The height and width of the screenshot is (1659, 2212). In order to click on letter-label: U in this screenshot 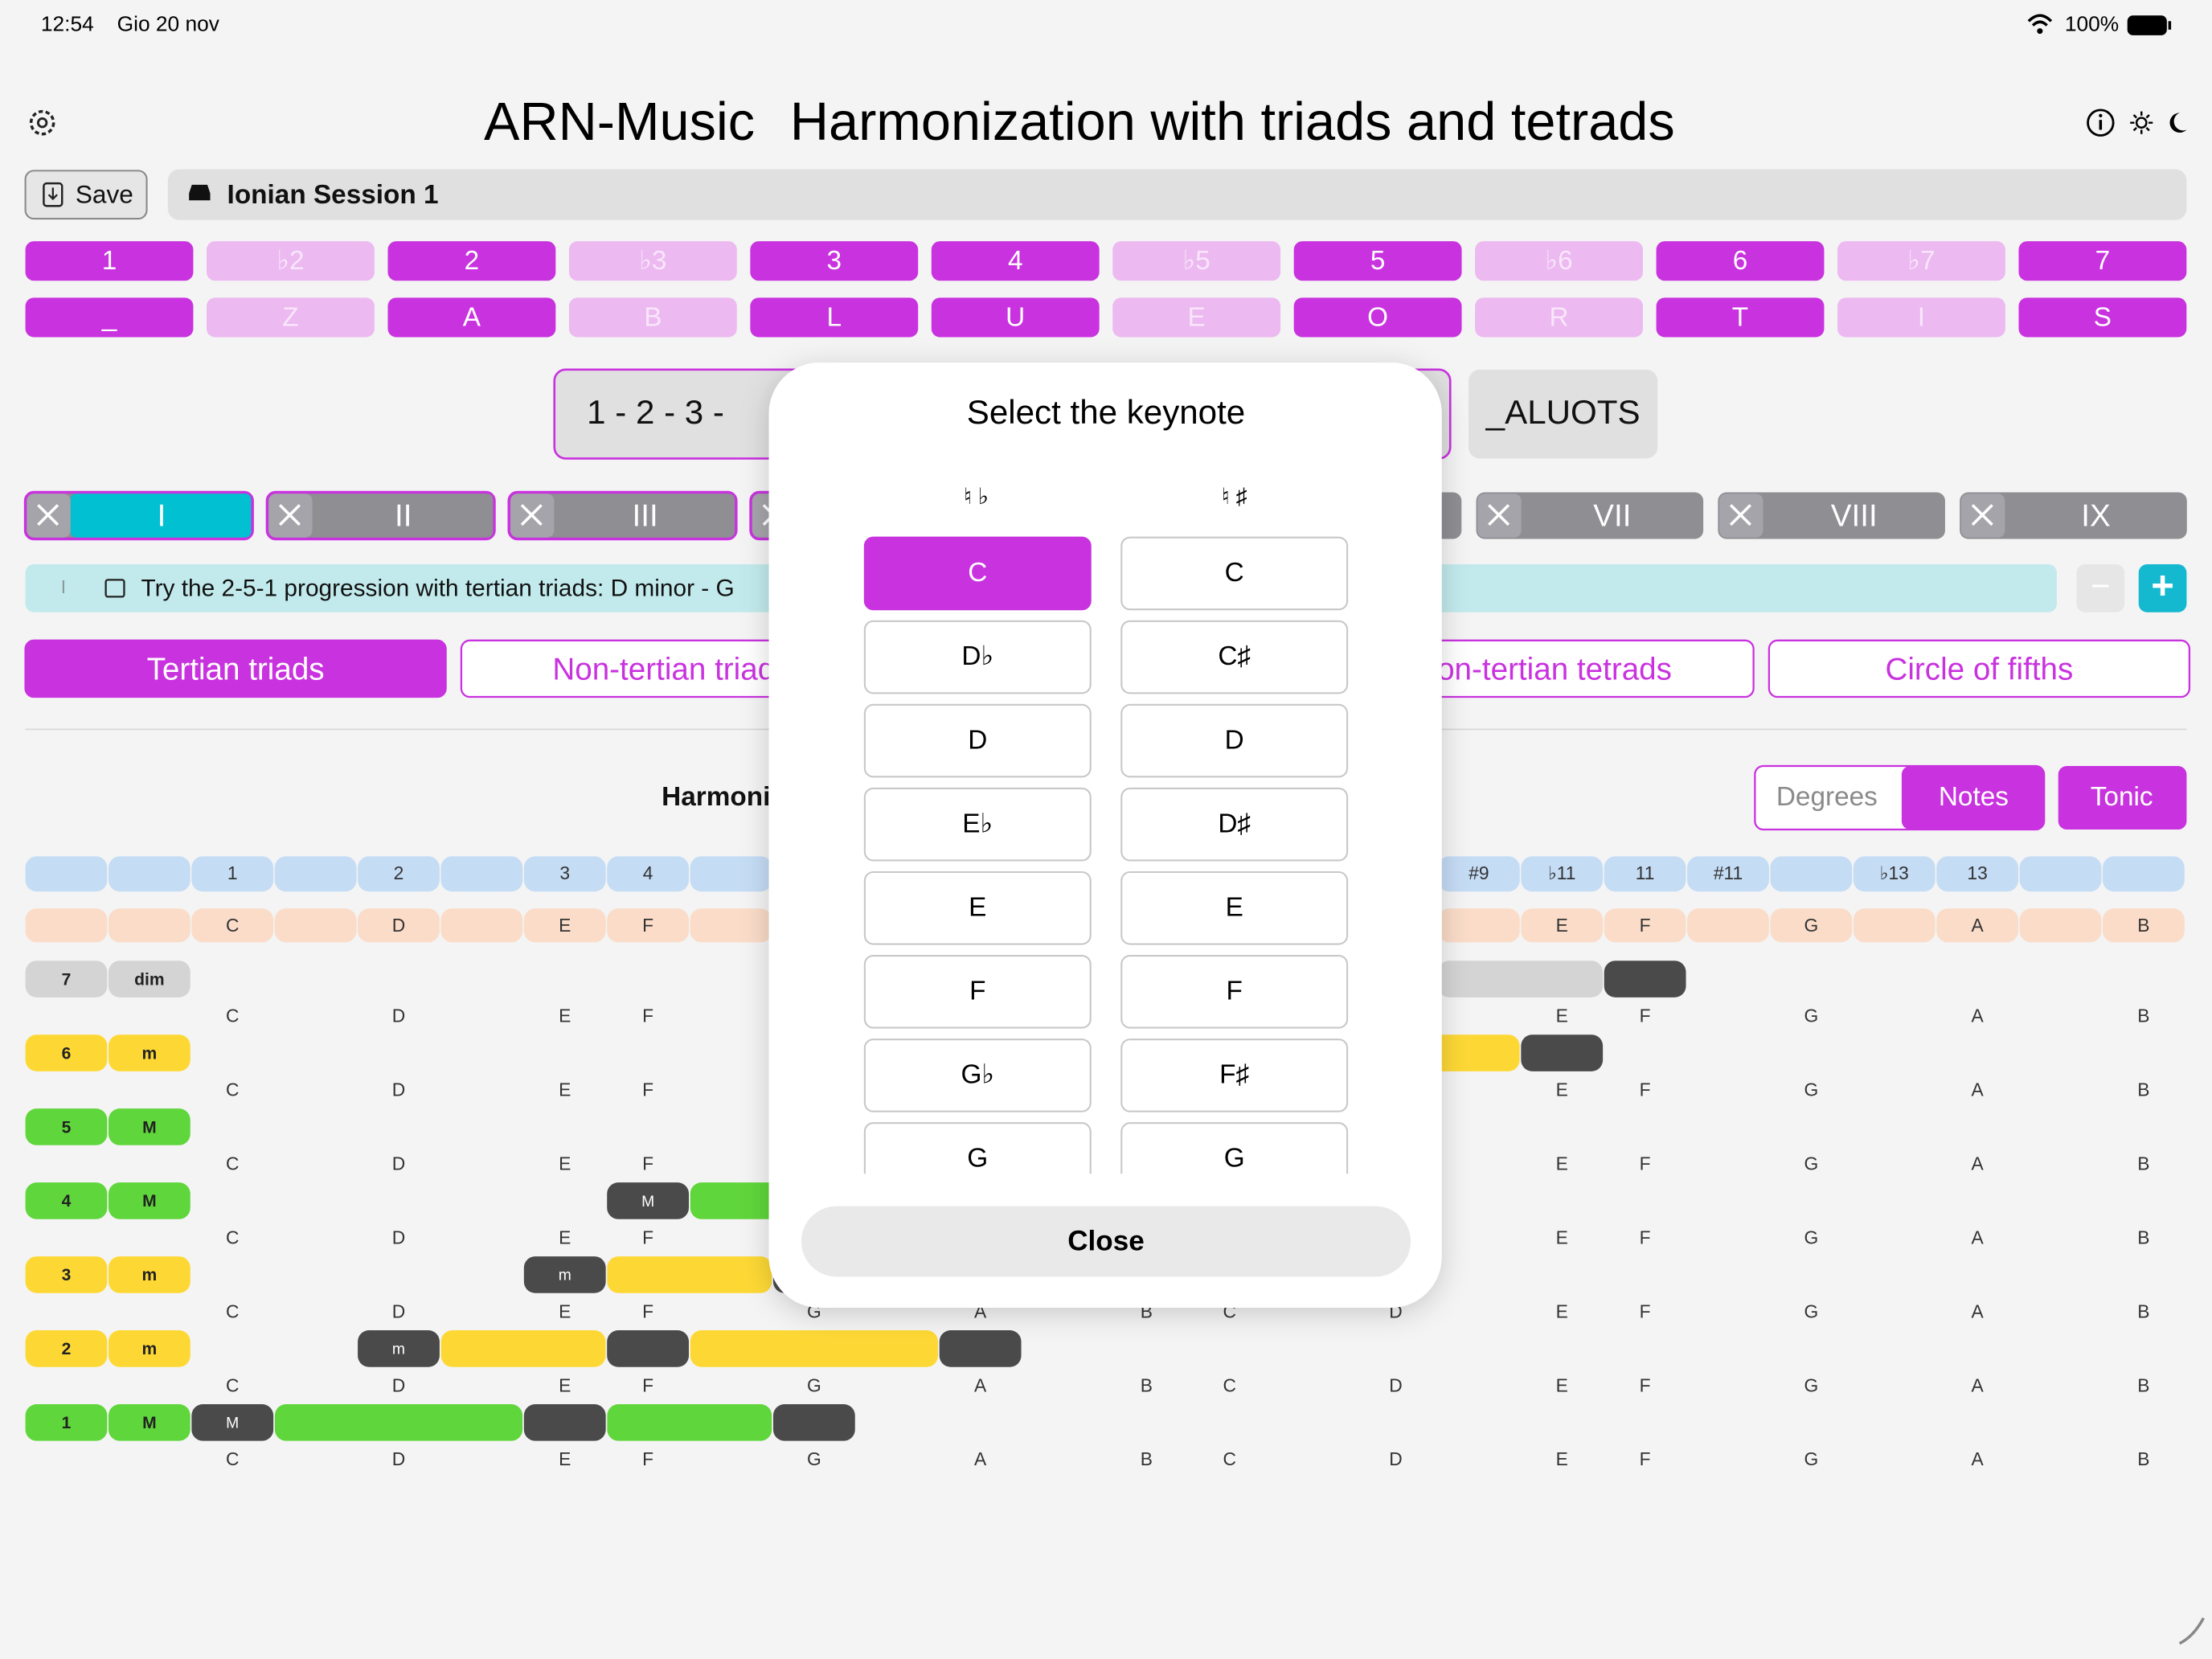, I will do `click(1015, 317)`.